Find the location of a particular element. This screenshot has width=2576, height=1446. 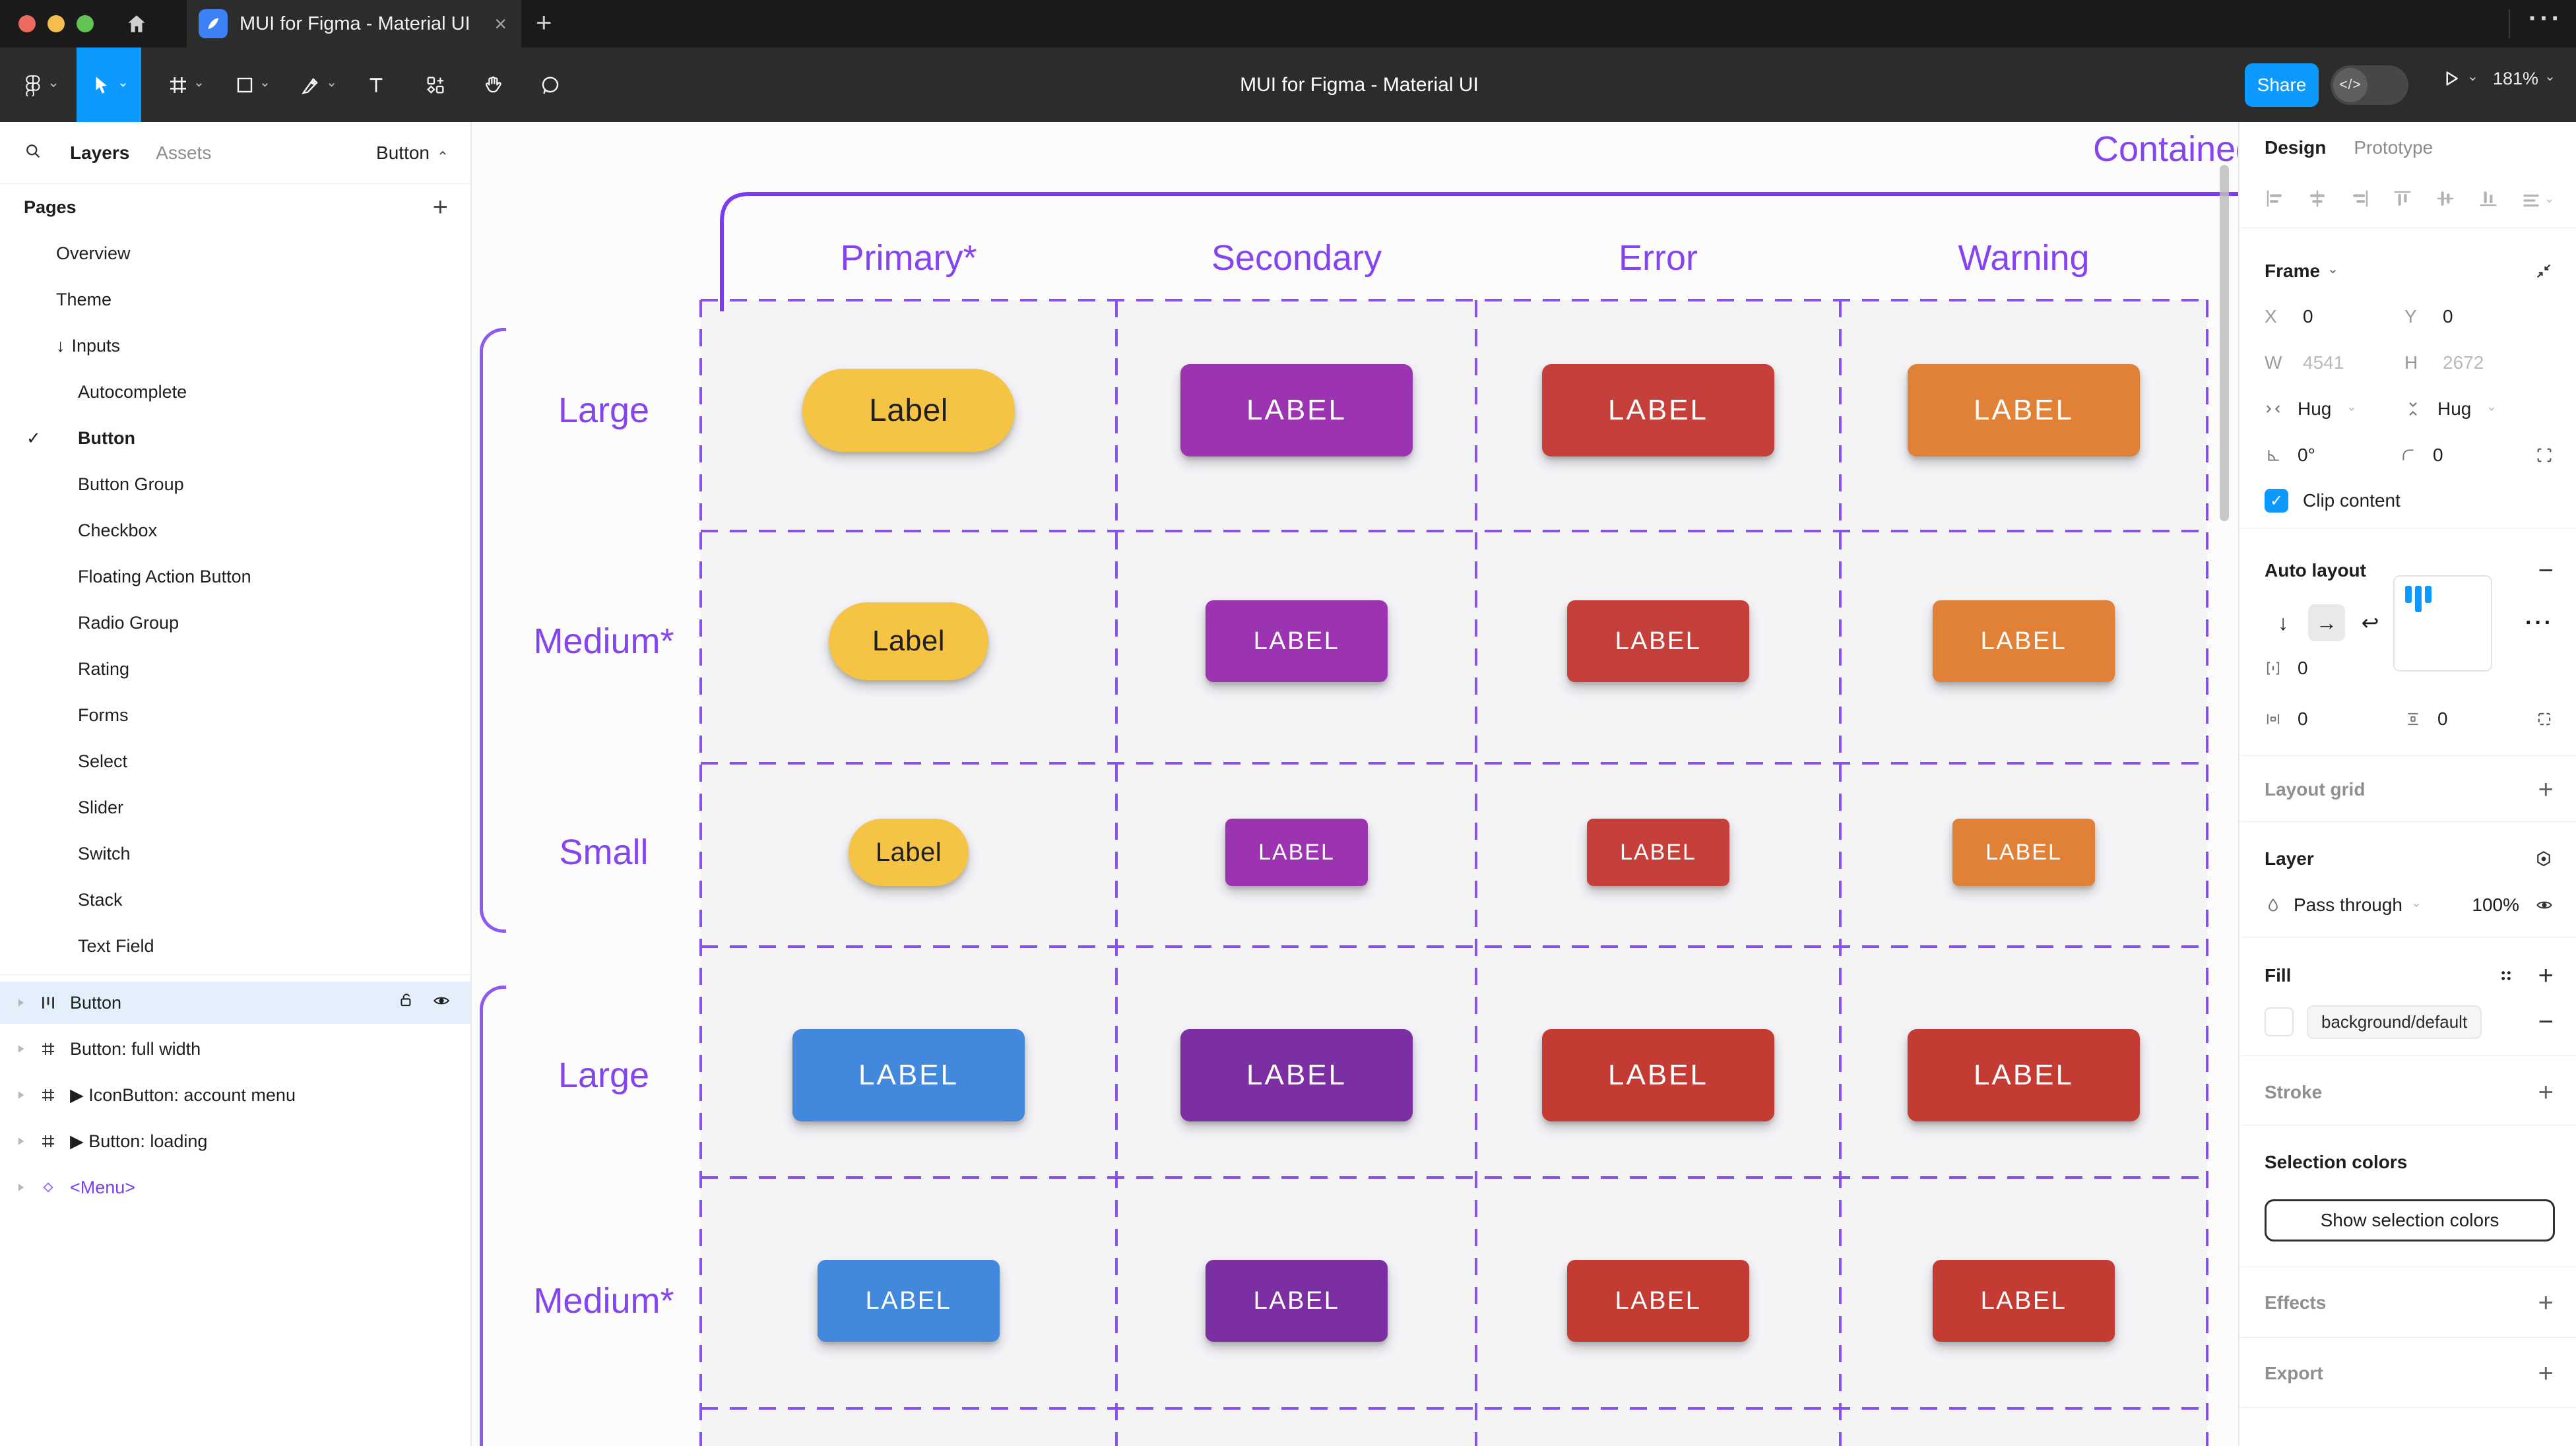

sidebar-page-theme: Theme is located at coordinates (235, 299).